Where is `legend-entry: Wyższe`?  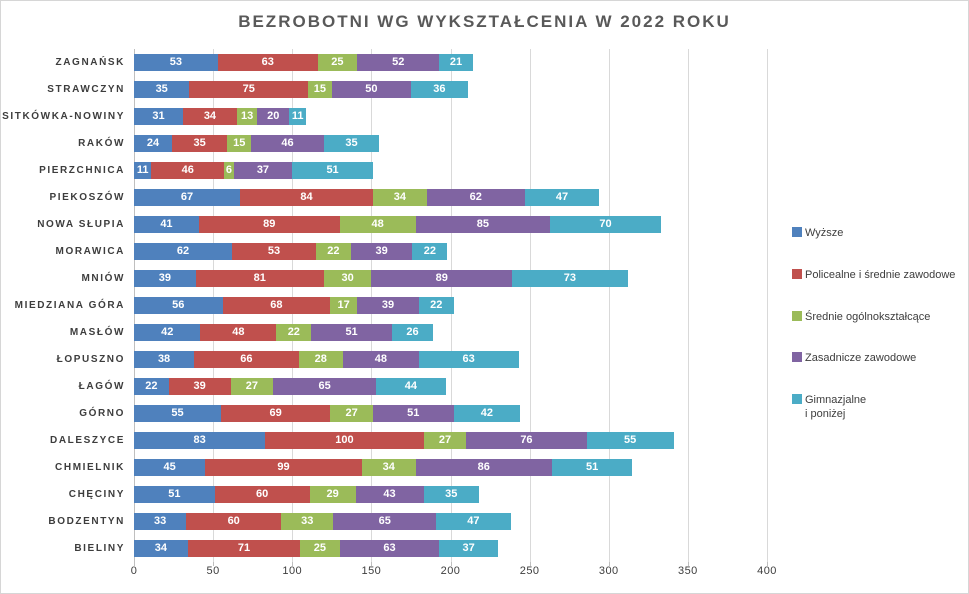
legend-entry: Wyższe is located at coordinates (817, 233).